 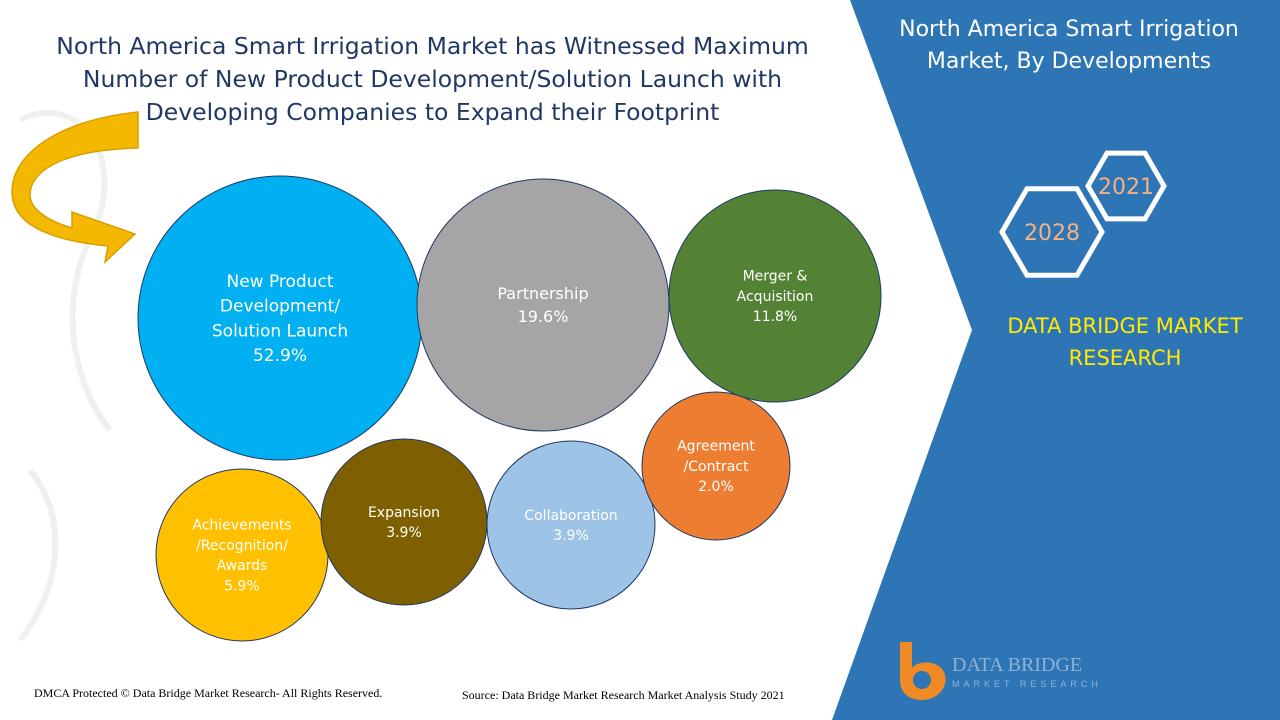 I want to click on data-bridge-logo: DATA BRIDGE MARKET RESEARCH, so click(x=1001, y=671).